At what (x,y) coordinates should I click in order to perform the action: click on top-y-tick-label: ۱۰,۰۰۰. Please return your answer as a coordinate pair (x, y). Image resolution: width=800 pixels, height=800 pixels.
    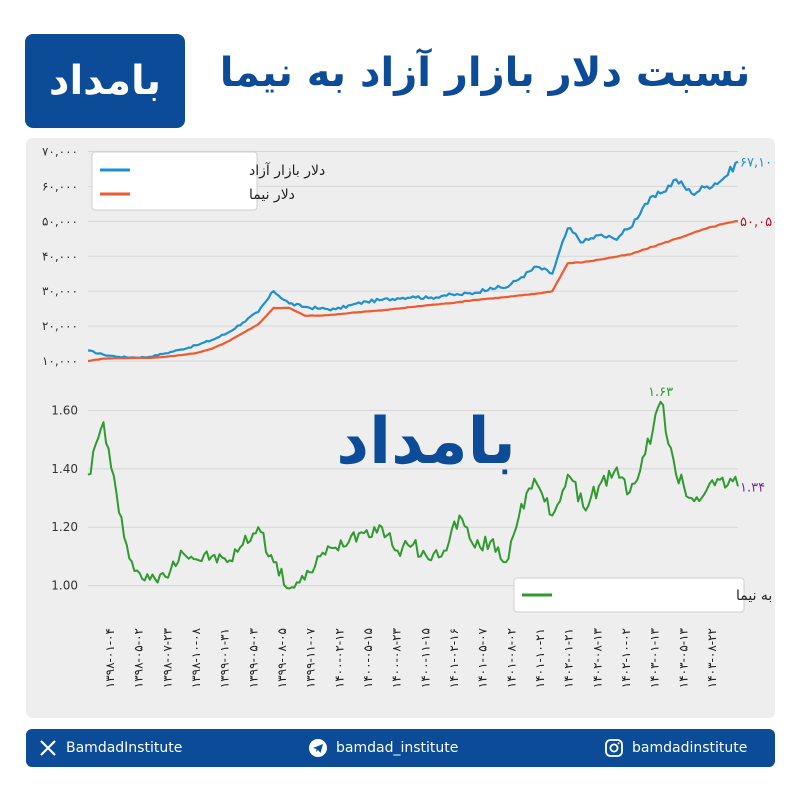
    Looking at the image, I should click on (60, 361).